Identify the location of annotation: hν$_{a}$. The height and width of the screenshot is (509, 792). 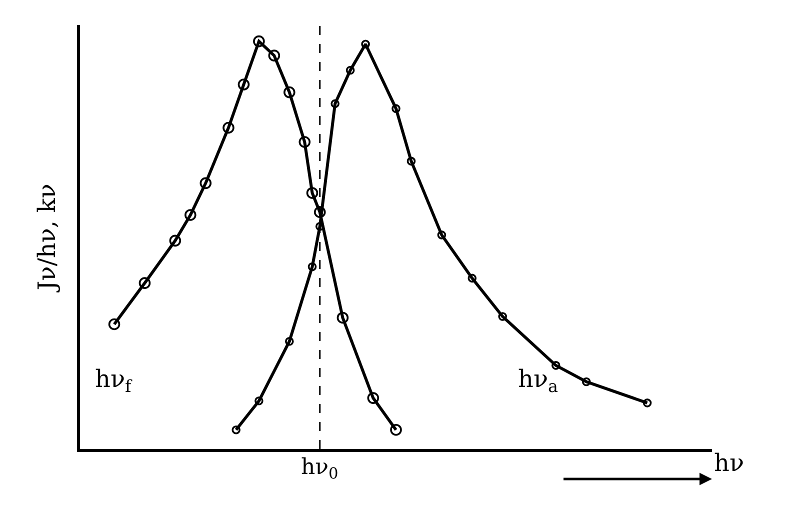
(538, 380).